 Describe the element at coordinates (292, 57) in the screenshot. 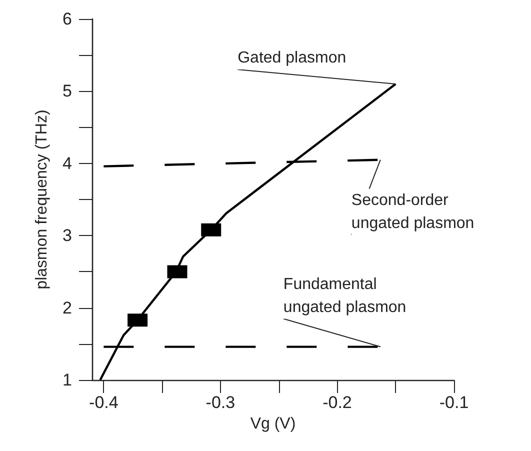

I see `text: Gated plasmon` at that location.